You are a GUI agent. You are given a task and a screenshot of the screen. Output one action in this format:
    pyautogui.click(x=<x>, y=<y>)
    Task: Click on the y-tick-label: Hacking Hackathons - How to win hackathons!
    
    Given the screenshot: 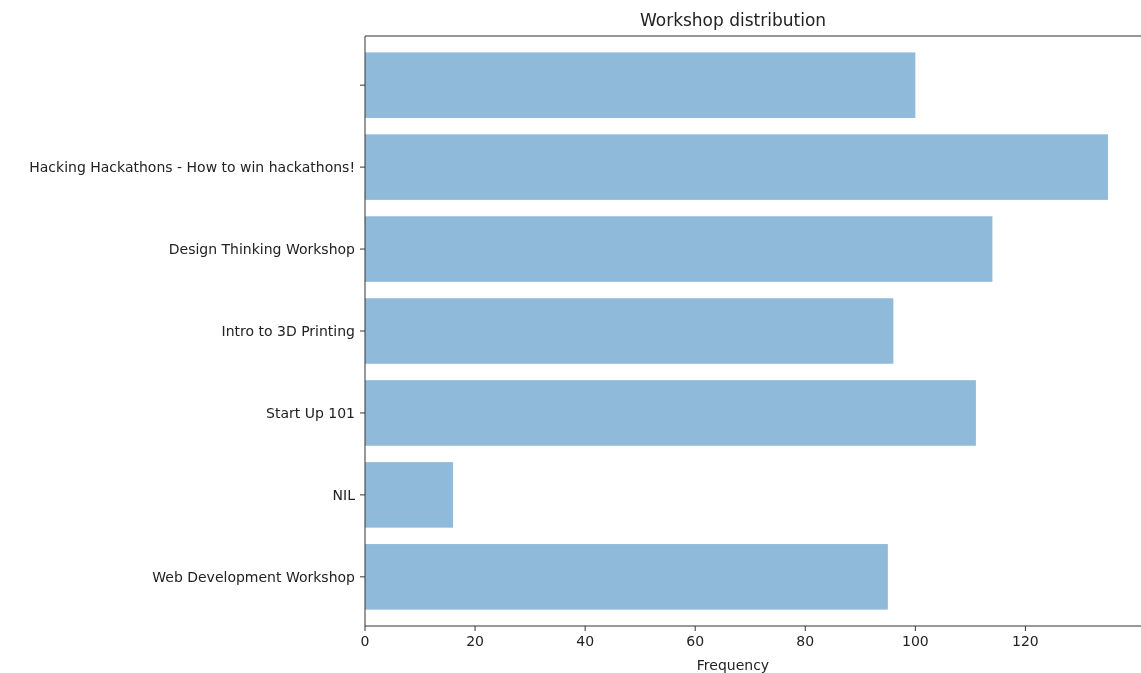 What is the action you would take?
    pyautogui.click(x=192, y=167)
    